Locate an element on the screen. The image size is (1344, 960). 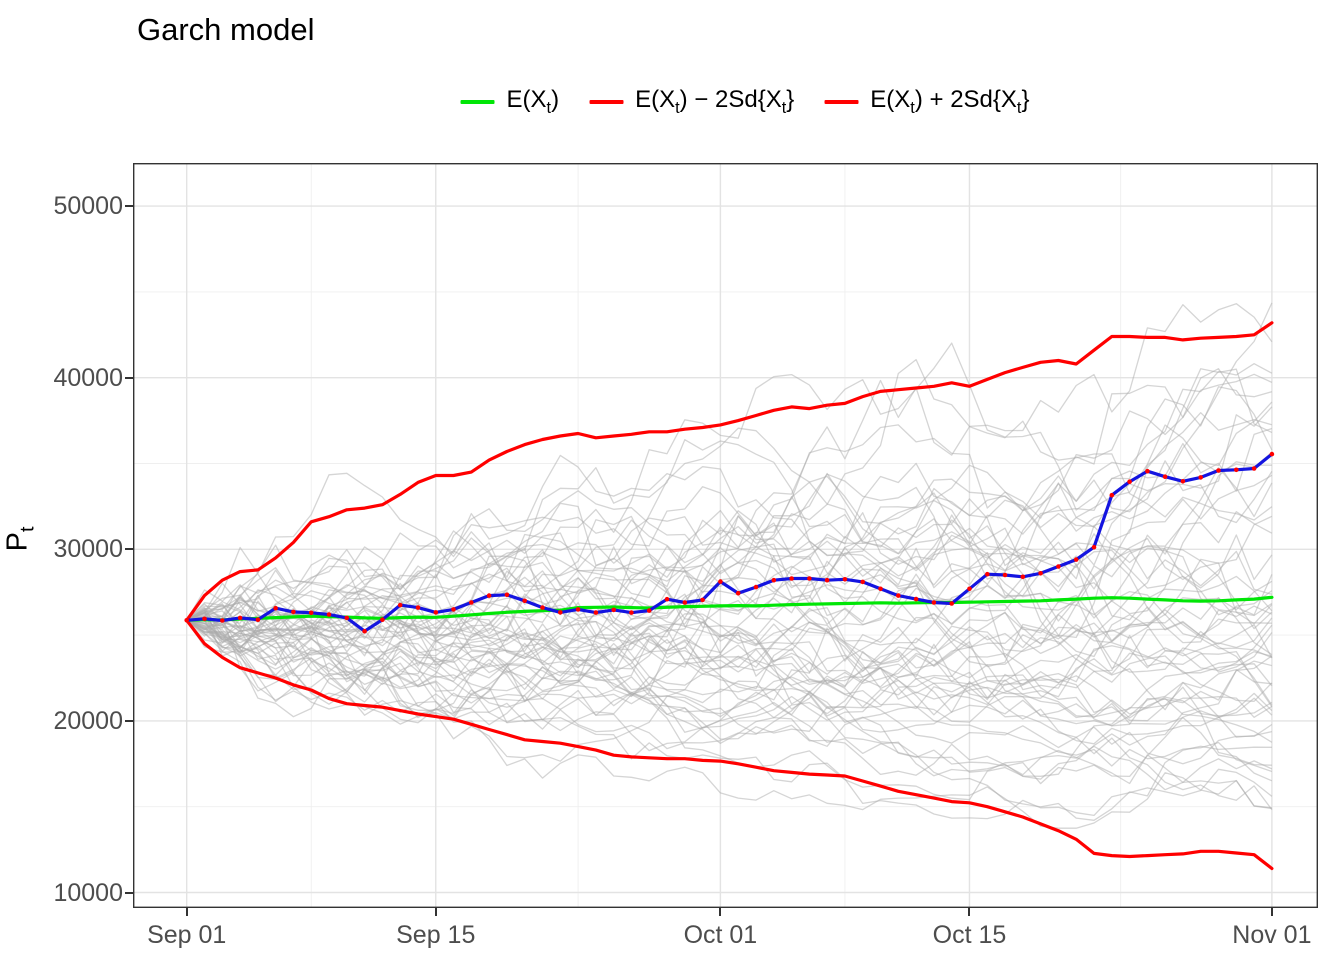
chart-title: Garch model is located at coordinates (226, 29).